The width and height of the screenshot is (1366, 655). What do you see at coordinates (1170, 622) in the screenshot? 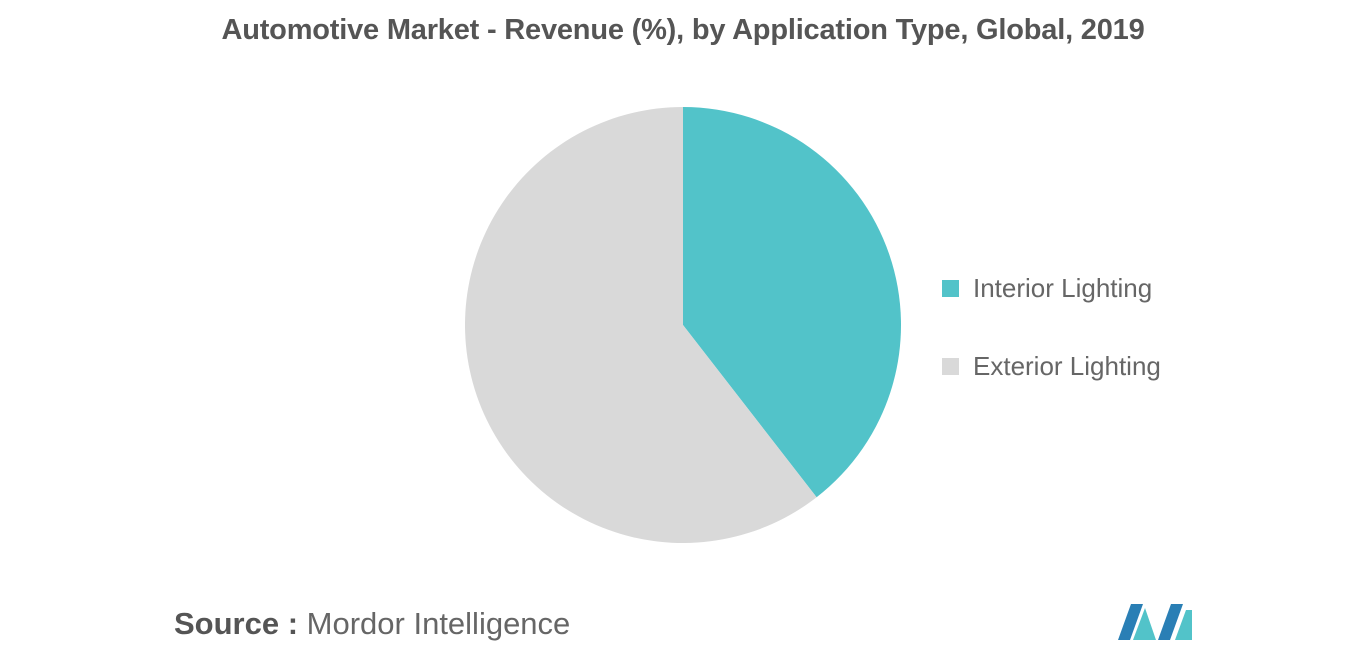
I see `logo-shape-right` at bounding box center [1170, 622].